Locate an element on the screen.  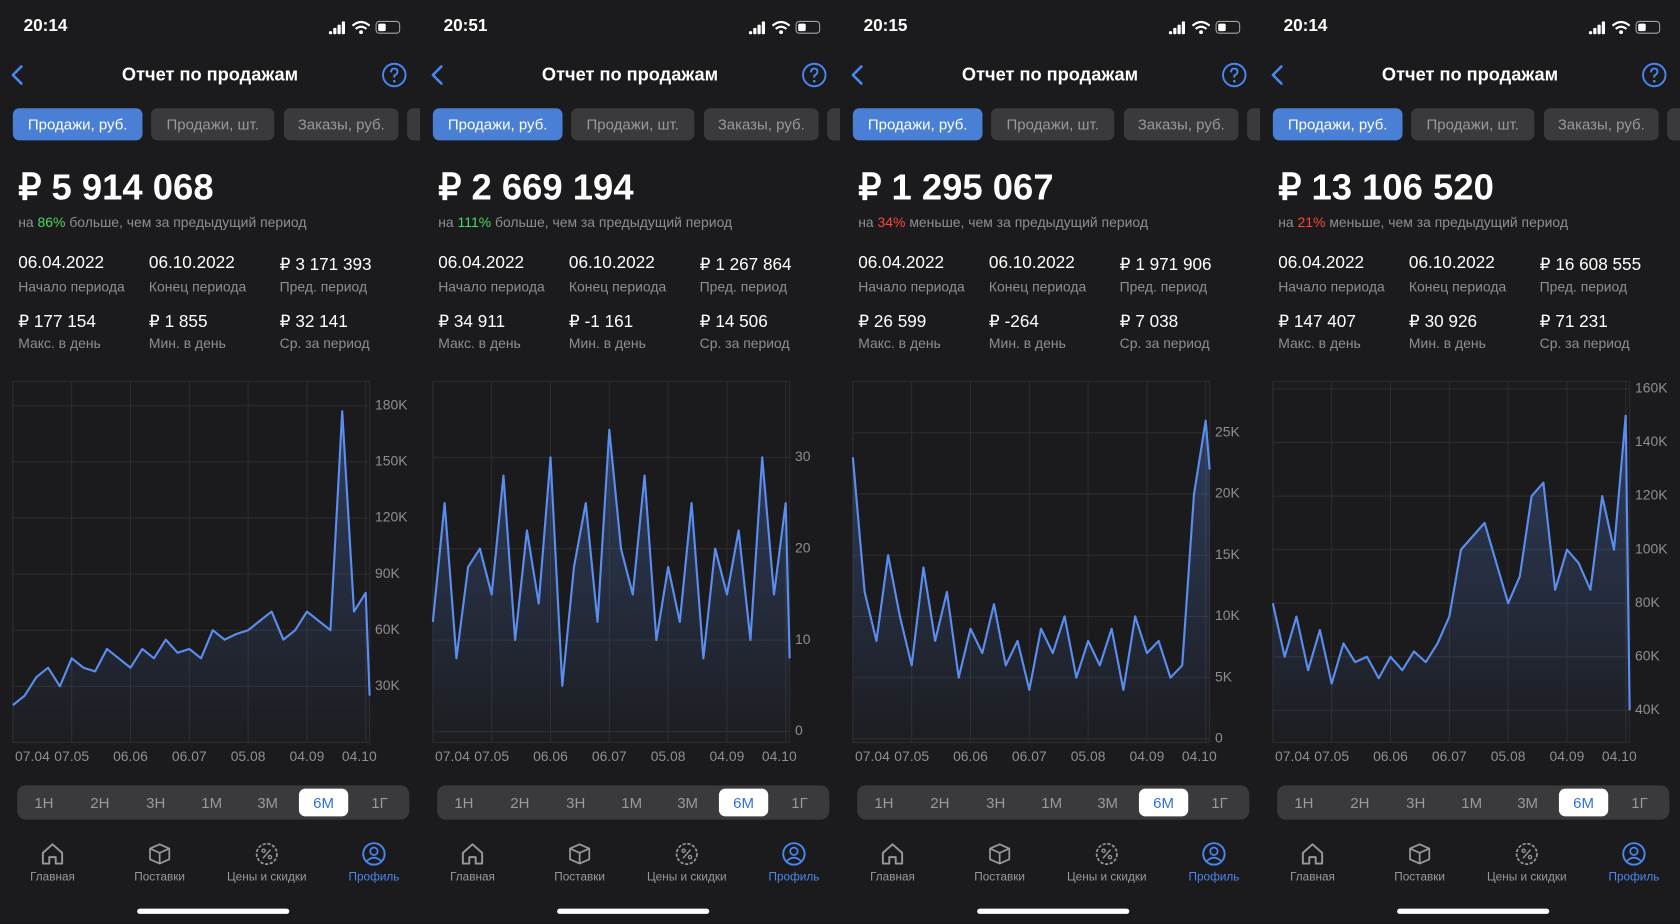
change-prefix: на is located at coordinates (866, 222).